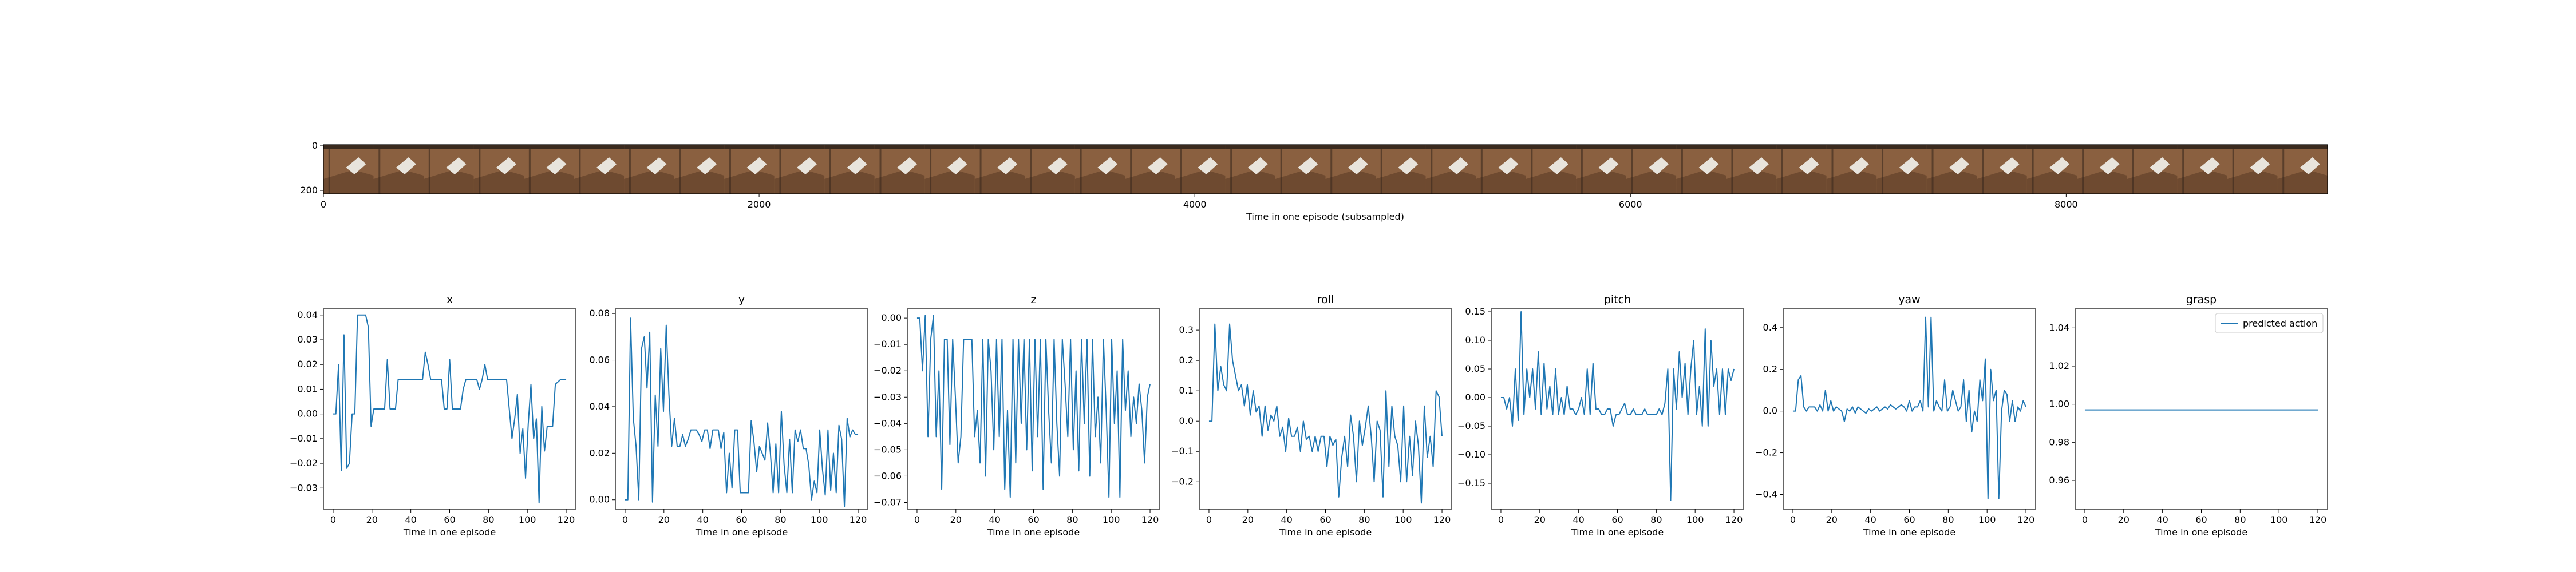 The width and height of the screenshot is (2576, 572). What do you see at coordinates (2201, 409) in the screenshot?
I see `subplot-frame` at bounding box center [2201, 409].